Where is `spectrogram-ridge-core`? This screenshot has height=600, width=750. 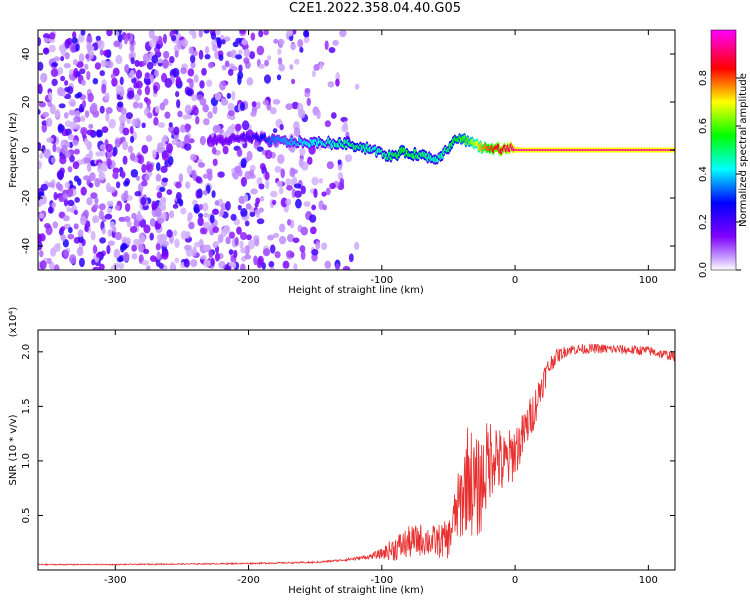 spectrogram-ridge-core is located at coordinates (346, 147).